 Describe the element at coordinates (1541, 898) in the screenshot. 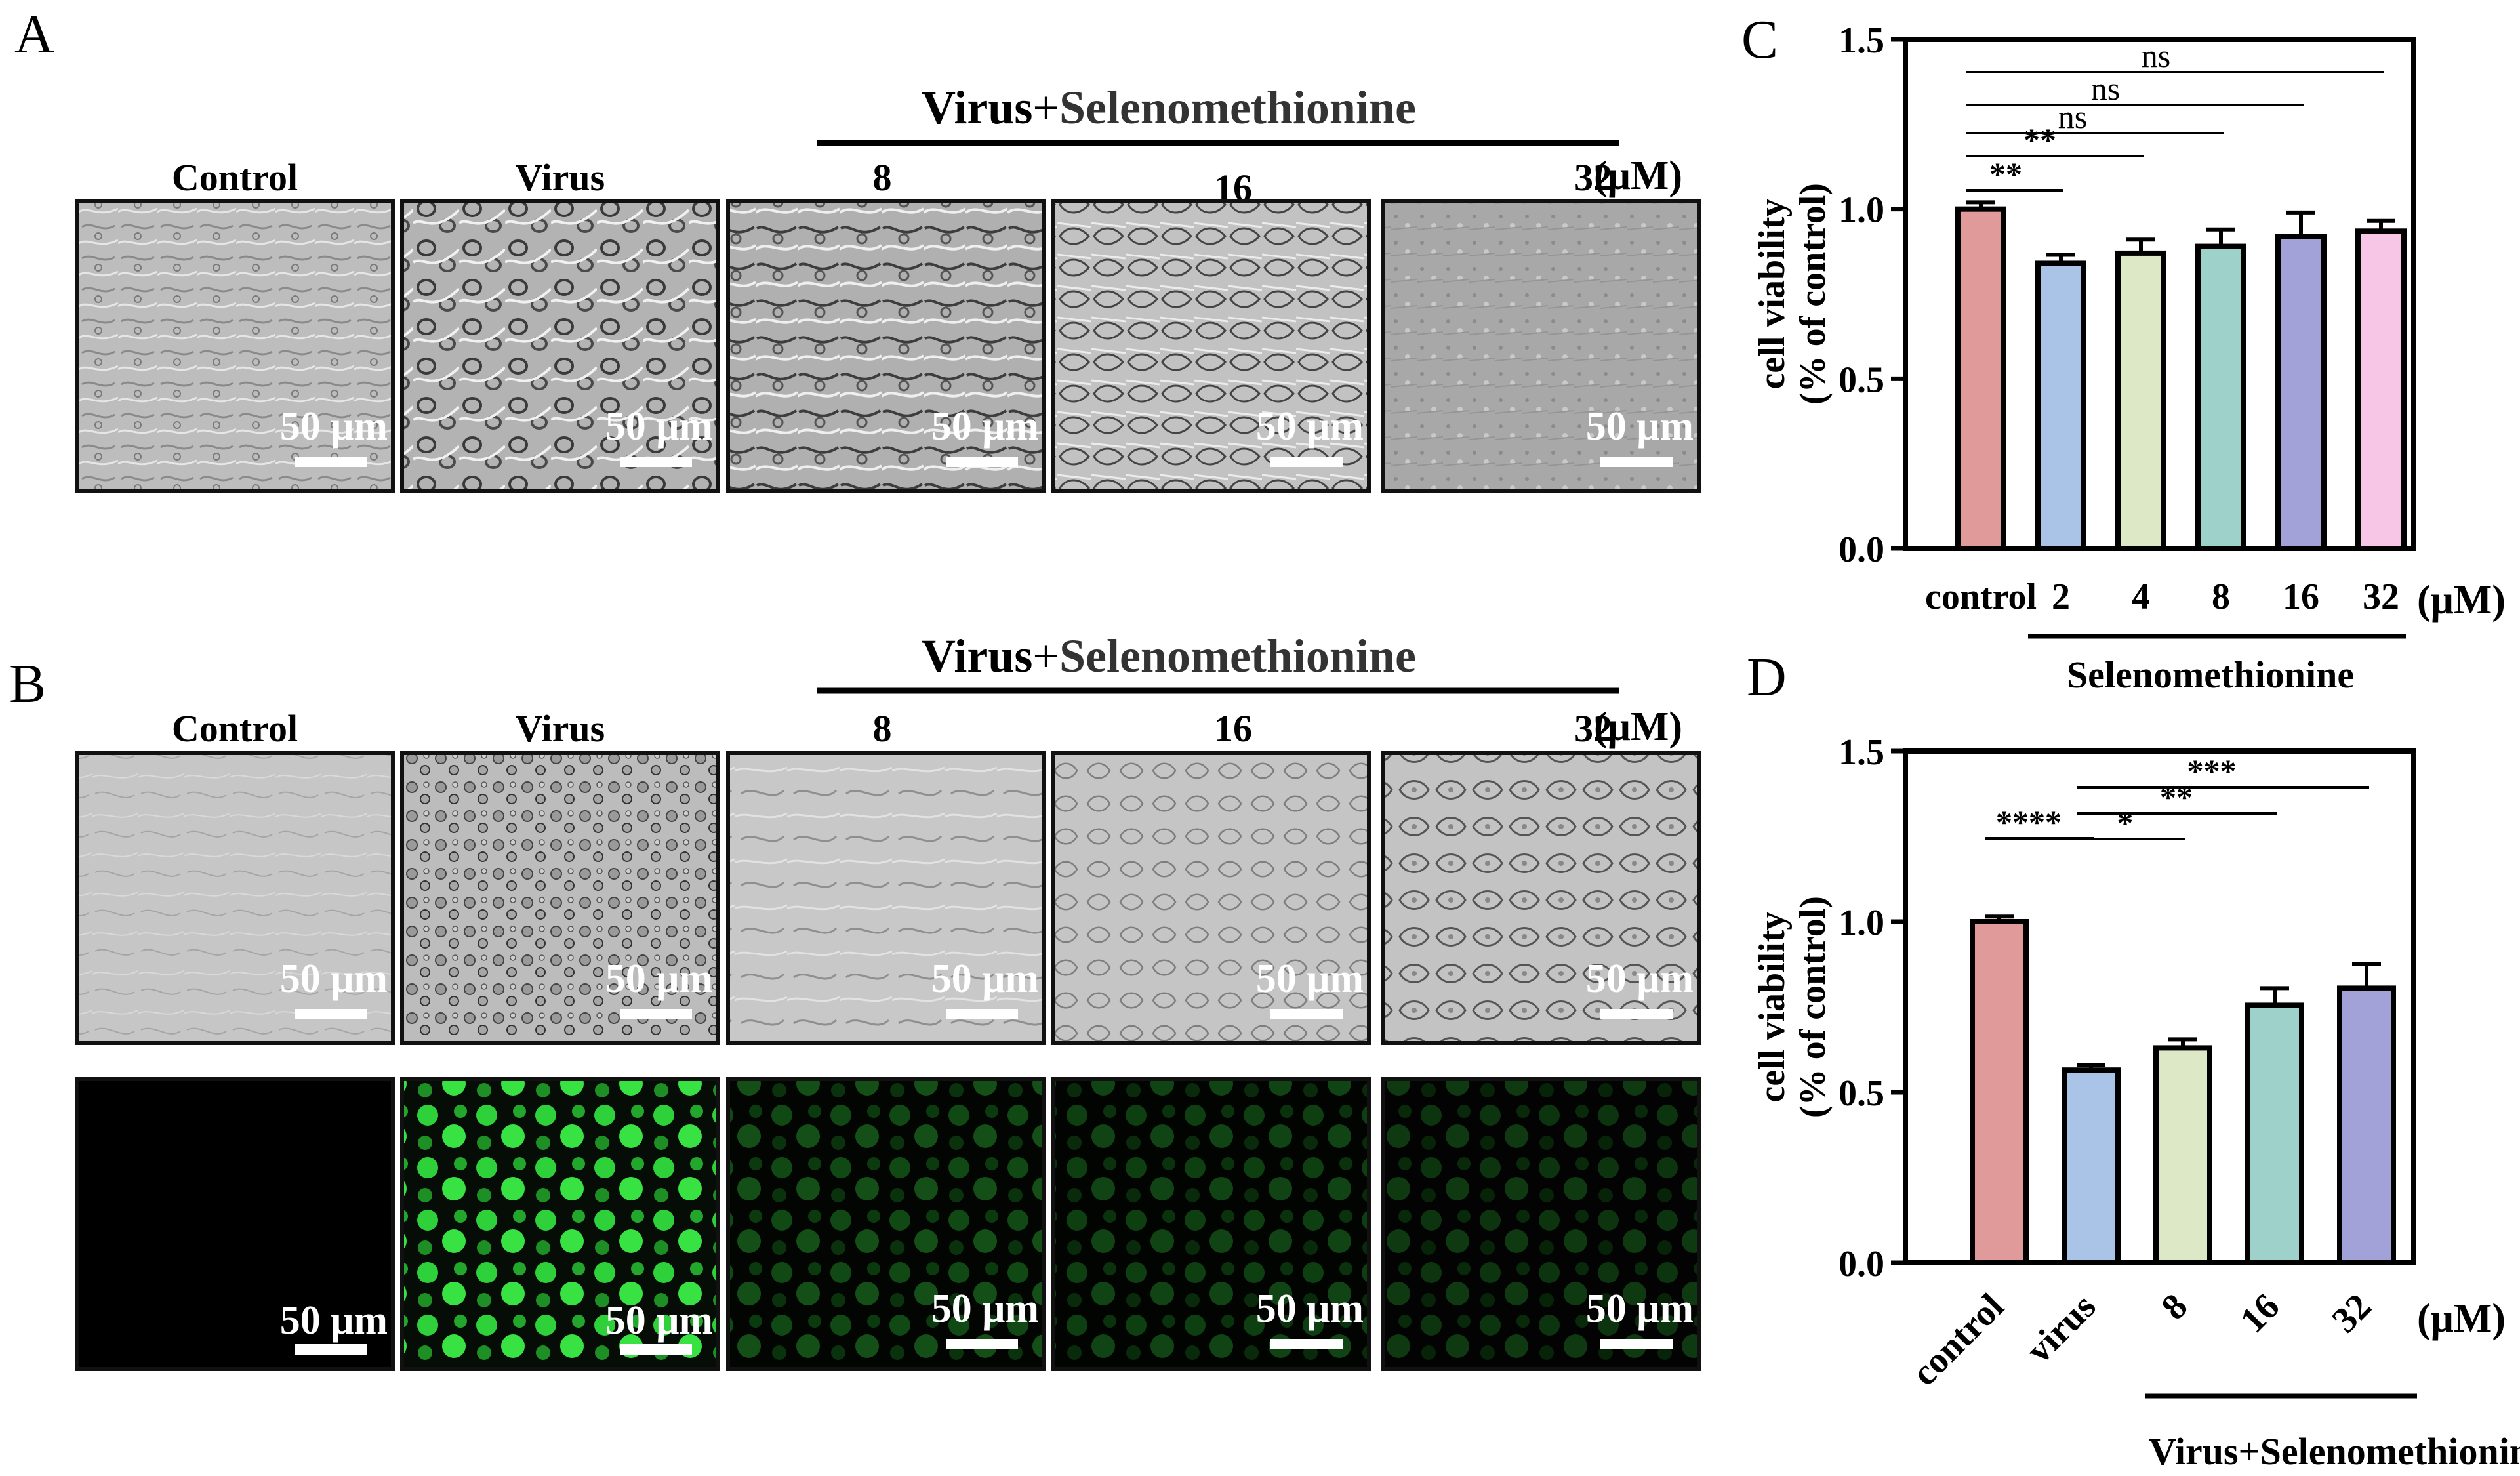

I see `panel-b-tile-brightfield-32: 50 μm` at that location.